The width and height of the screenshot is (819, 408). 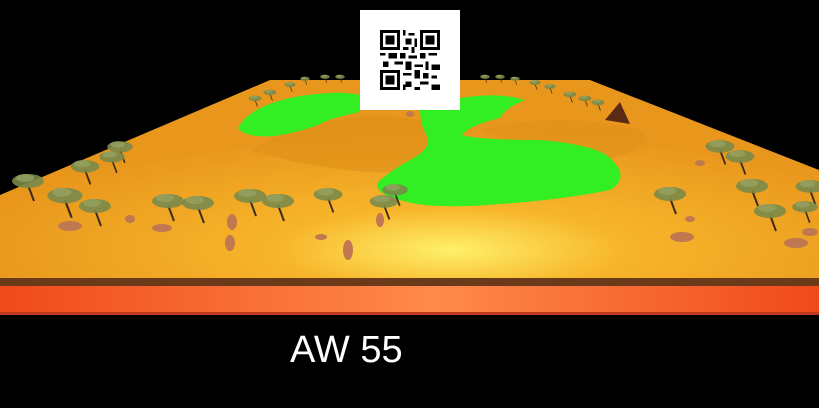 I want to click on terrain-hill, so click(x=562, y=140).